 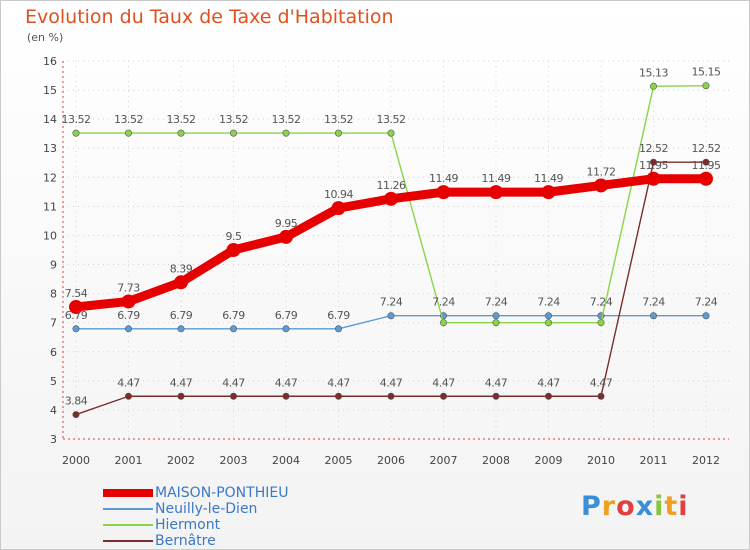 I want to click on data-label: 11.26, so click(x=391, y=185).